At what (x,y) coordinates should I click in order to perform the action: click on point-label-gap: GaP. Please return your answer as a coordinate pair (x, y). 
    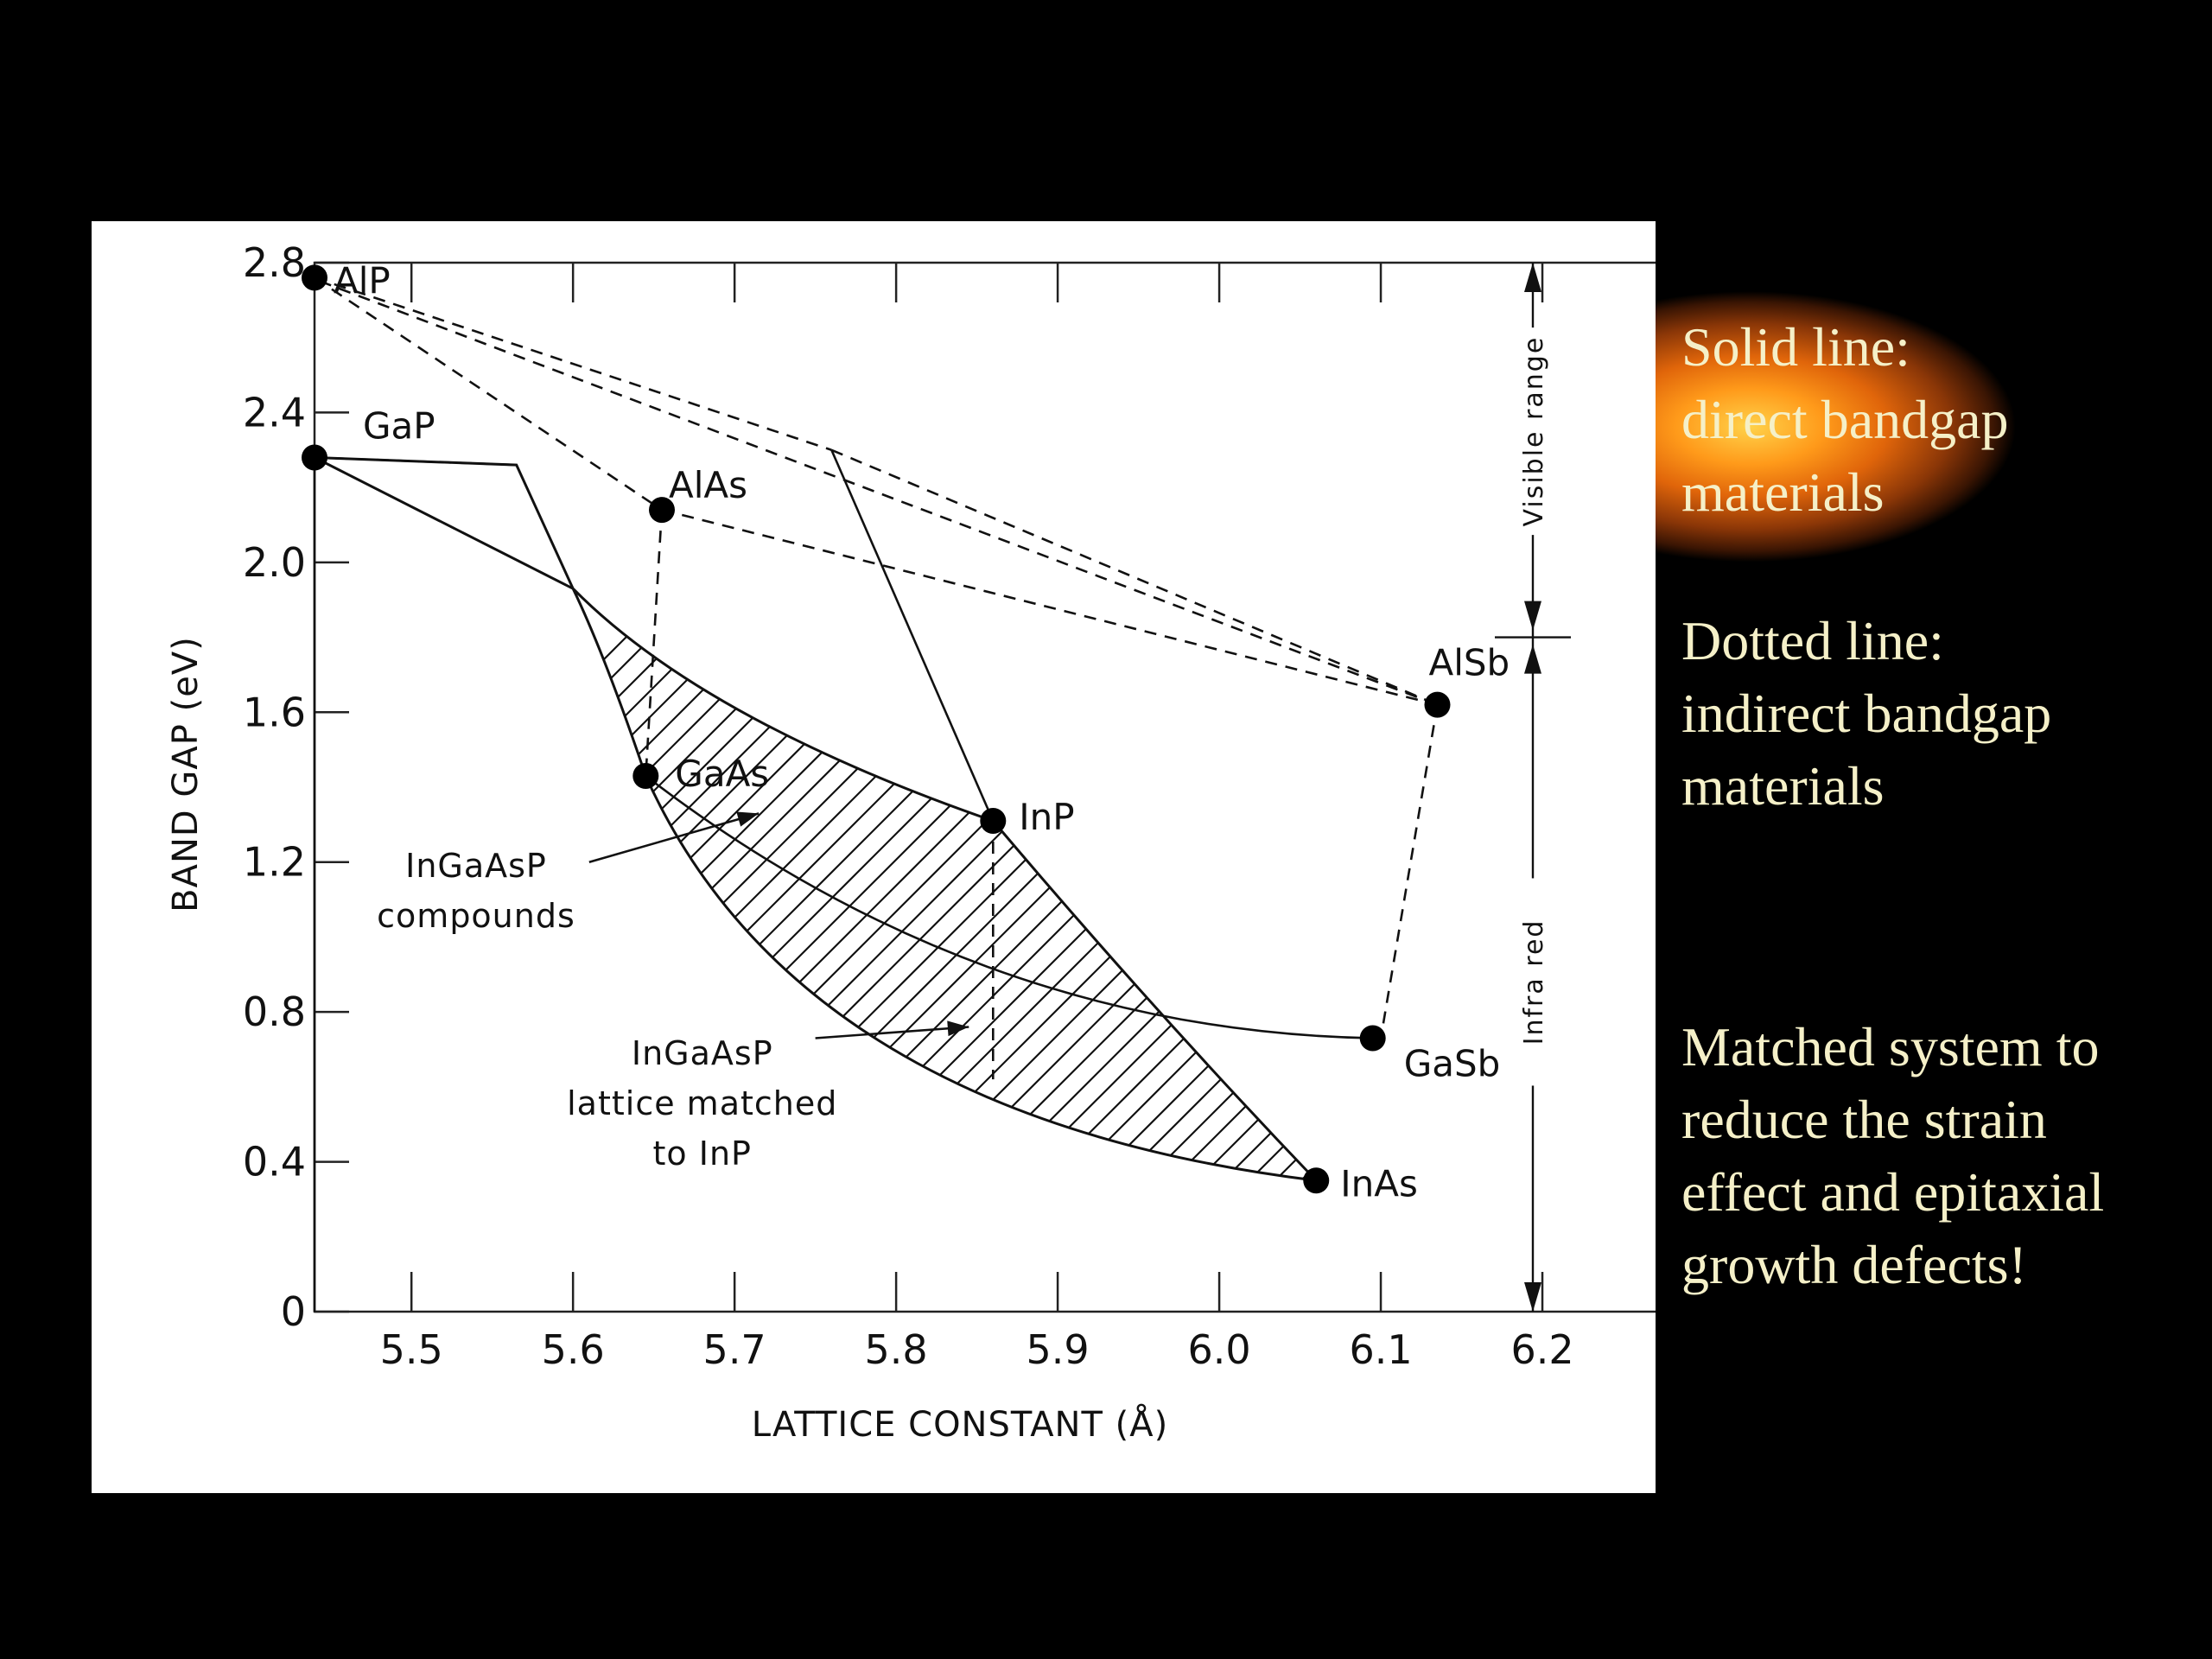
    Looking at the image, I should click on (399, 425).